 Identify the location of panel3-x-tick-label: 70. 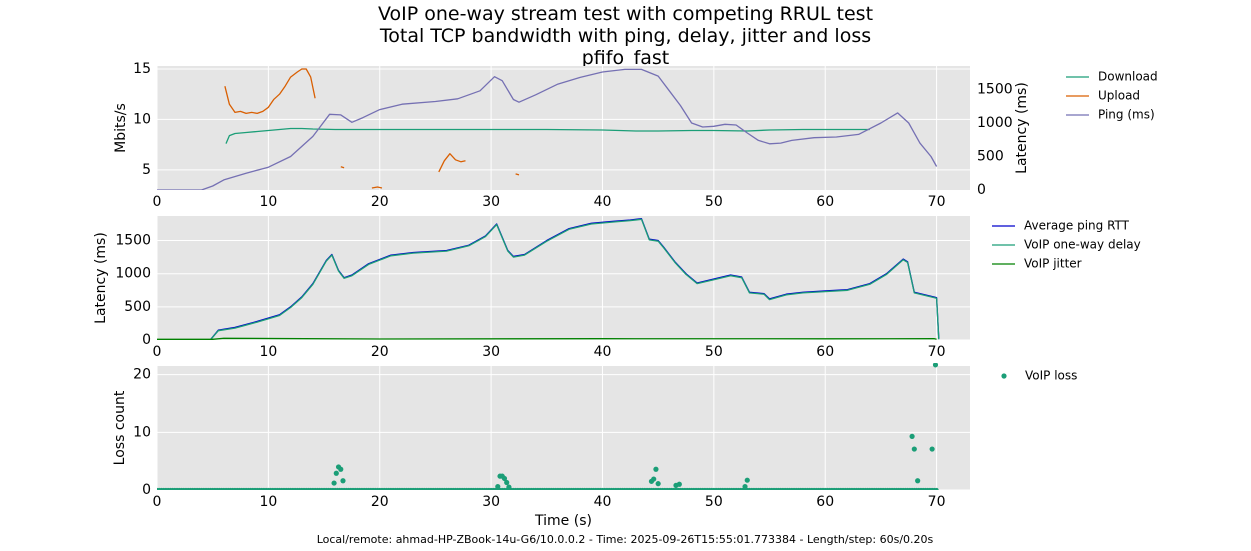
(937, 502).